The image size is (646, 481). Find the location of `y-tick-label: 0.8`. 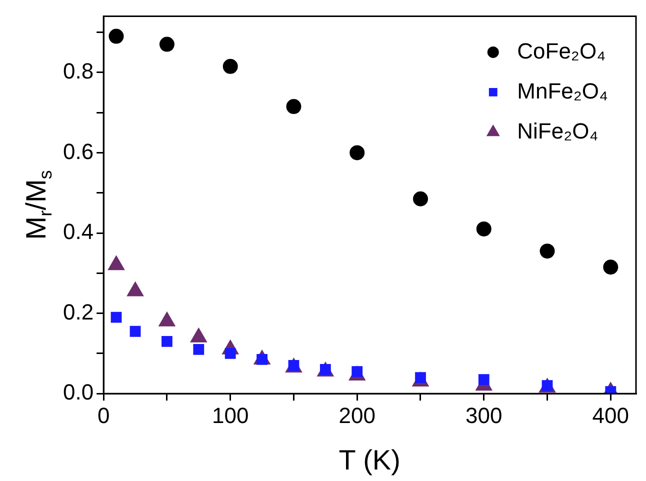

y-tick-label: 0.8 is located at coordinates (78, 71).